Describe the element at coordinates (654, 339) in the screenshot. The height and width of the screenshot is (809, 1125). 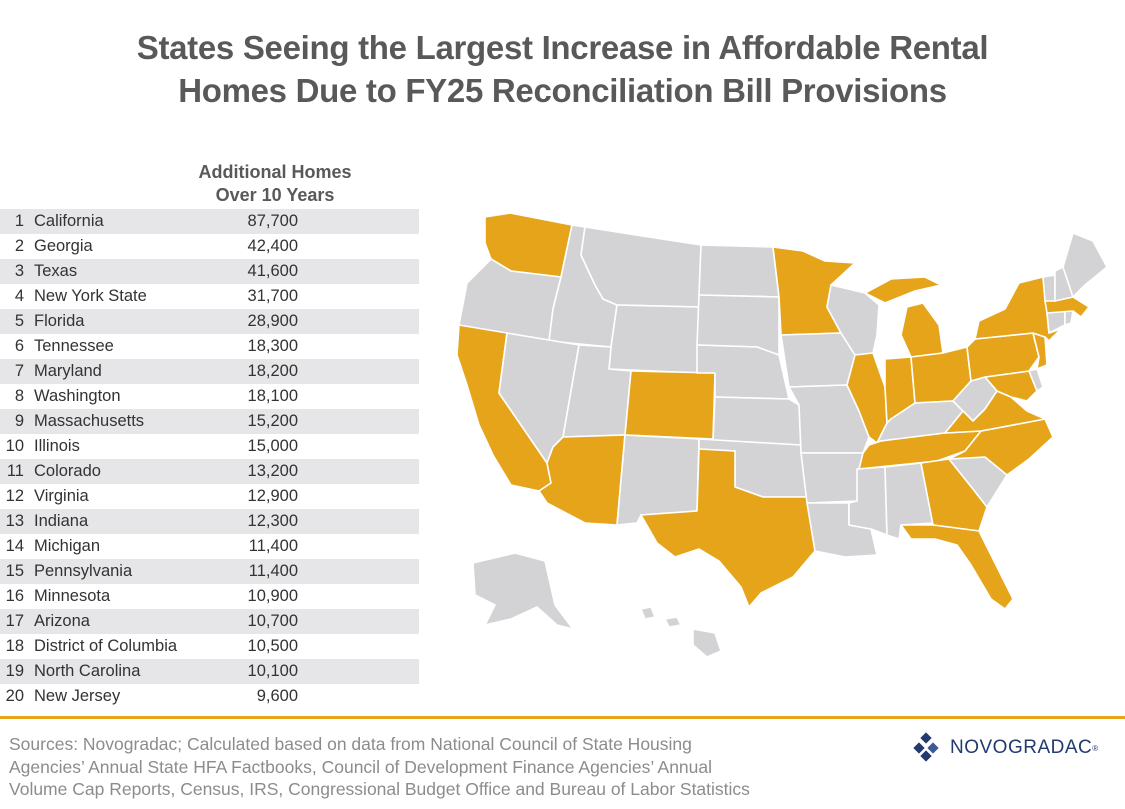
I see `state-wyoming` at that location.